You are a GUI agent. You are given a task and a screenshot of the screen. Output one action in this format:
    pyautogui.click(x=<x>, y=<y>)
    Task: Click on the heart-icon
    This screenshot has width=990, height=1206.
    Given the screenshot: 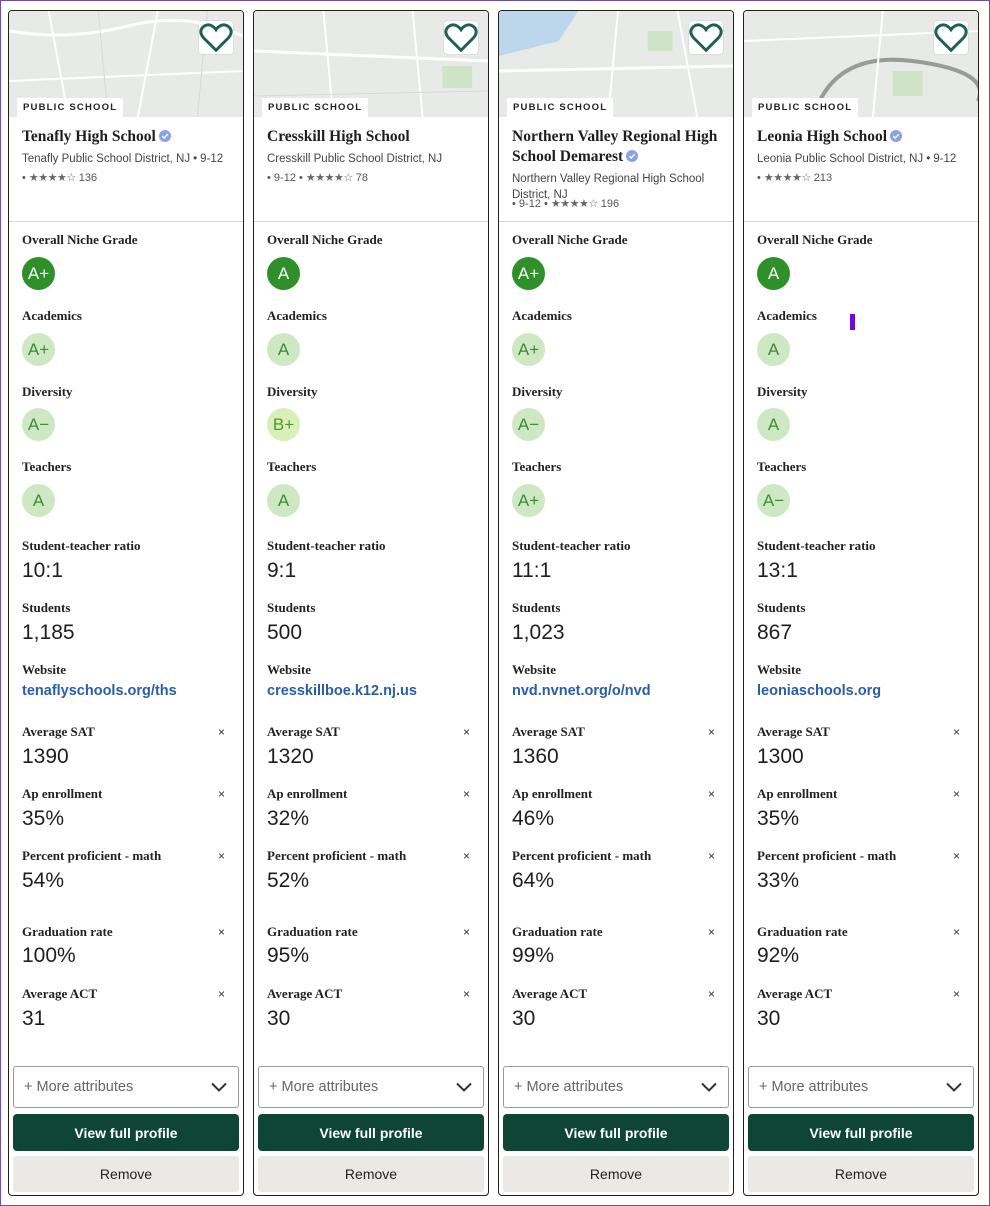 What is the action you would take?
    pyautogui.click(x=461, y=38)
    